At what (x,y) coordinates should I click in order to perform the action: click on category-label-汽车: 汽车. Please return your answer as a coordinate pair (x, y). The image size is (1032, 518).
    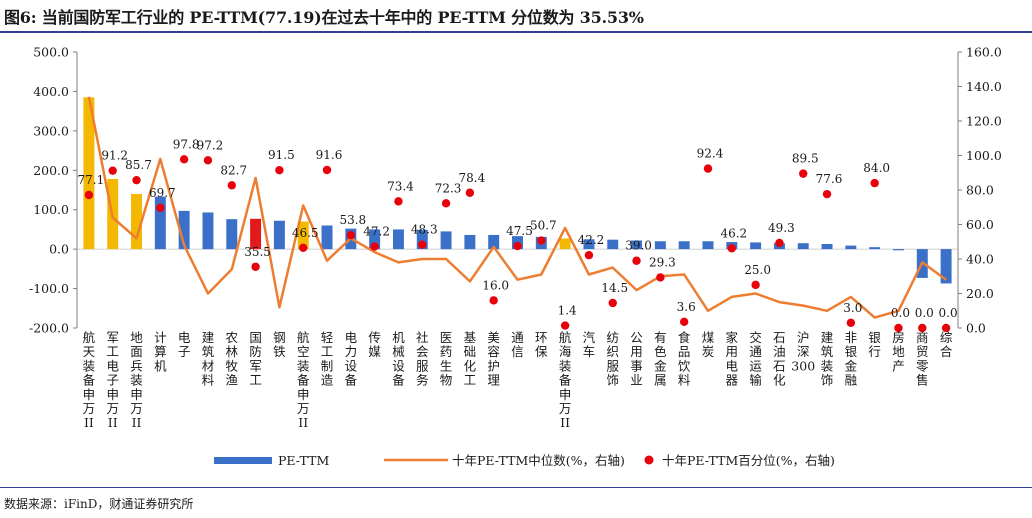
    Looking at the image, I should click on (589, 344).